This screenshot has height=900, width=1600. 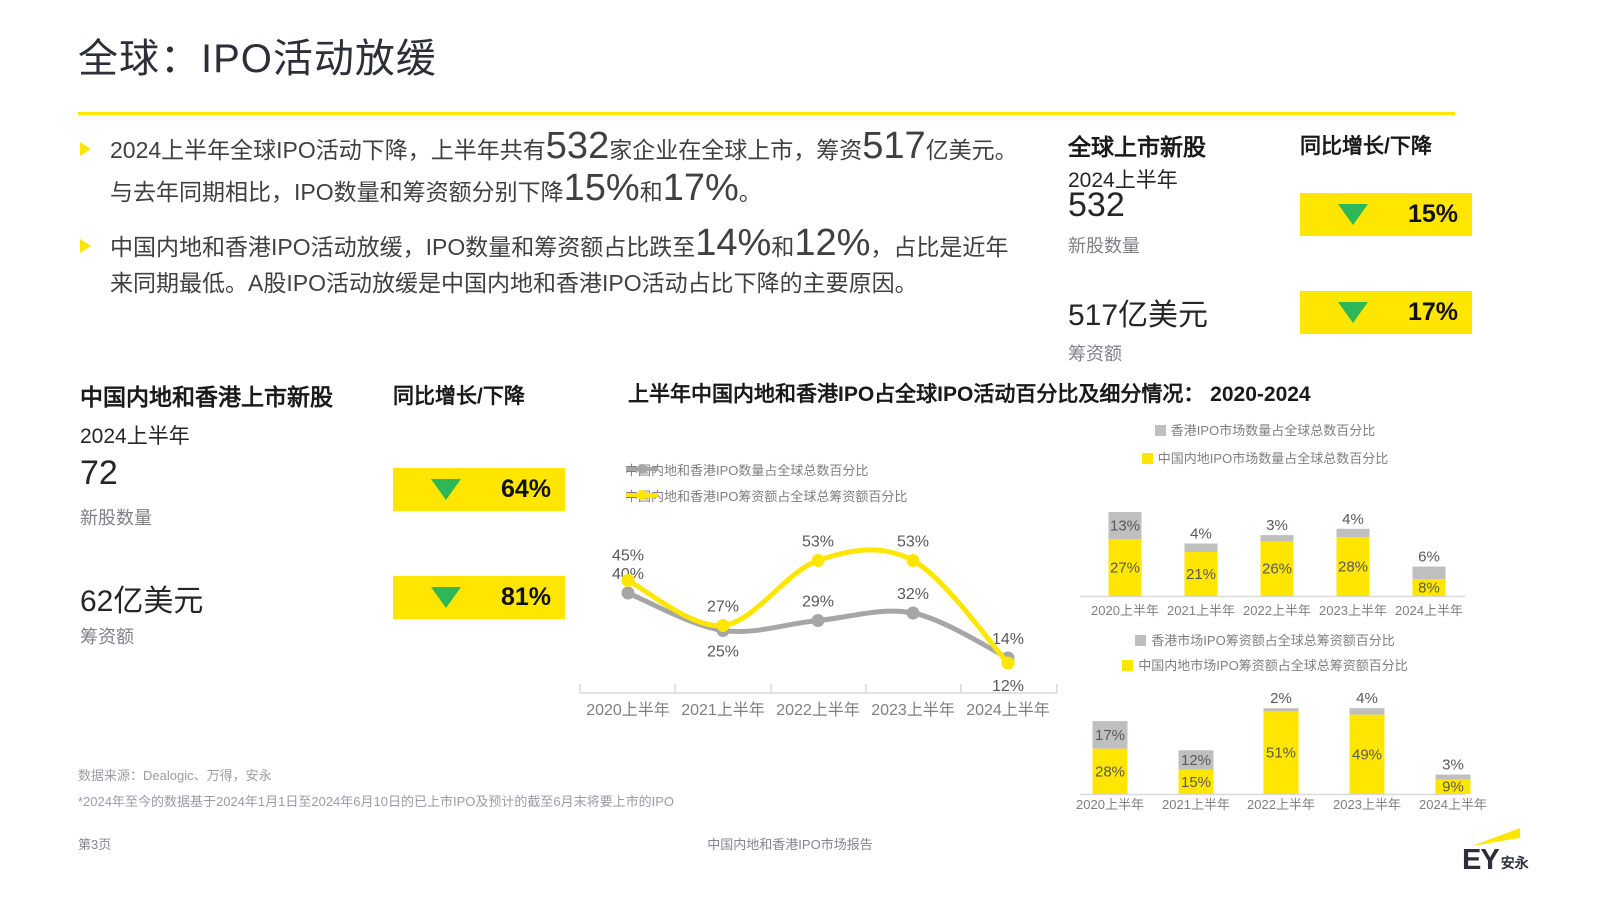 What do you see at coordinates (747, 470) in the screenshot?
I see `legend-label: 中国内地和香港IPO数量占全球总数百分比` at bounding box center [747, 470].